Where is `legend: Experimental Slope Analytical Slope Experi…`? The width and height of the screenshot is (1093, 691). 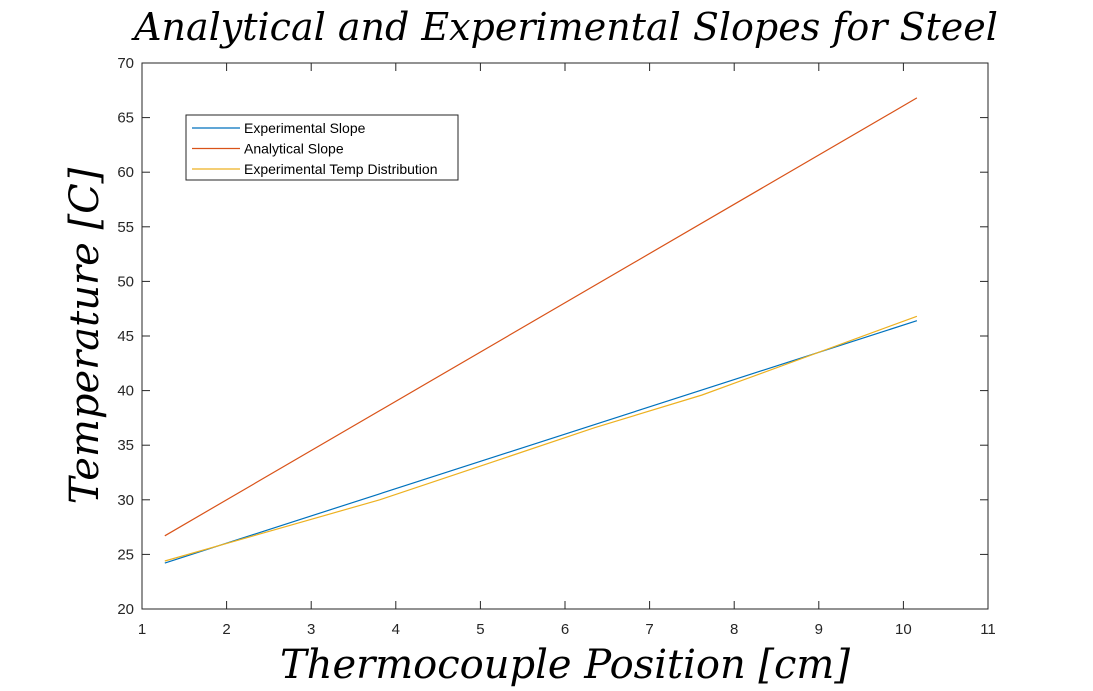
legend: Experimental Slope Analytical Slope Experi… is located at coordinates (322, 147).